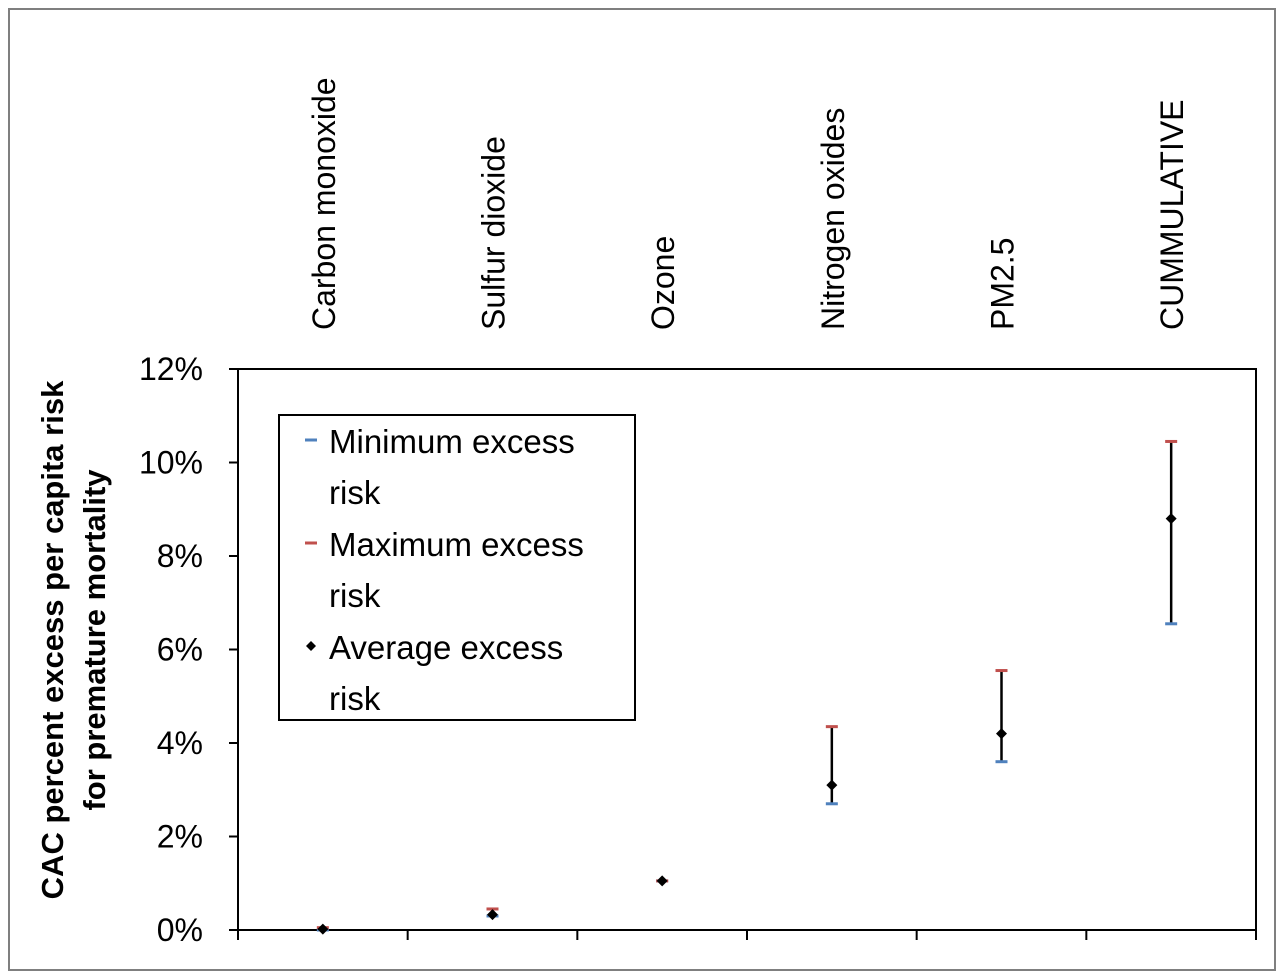 This screenshot has height=977, width=1282. I want to click on y-tick-label: 10%, so click(171, 463).